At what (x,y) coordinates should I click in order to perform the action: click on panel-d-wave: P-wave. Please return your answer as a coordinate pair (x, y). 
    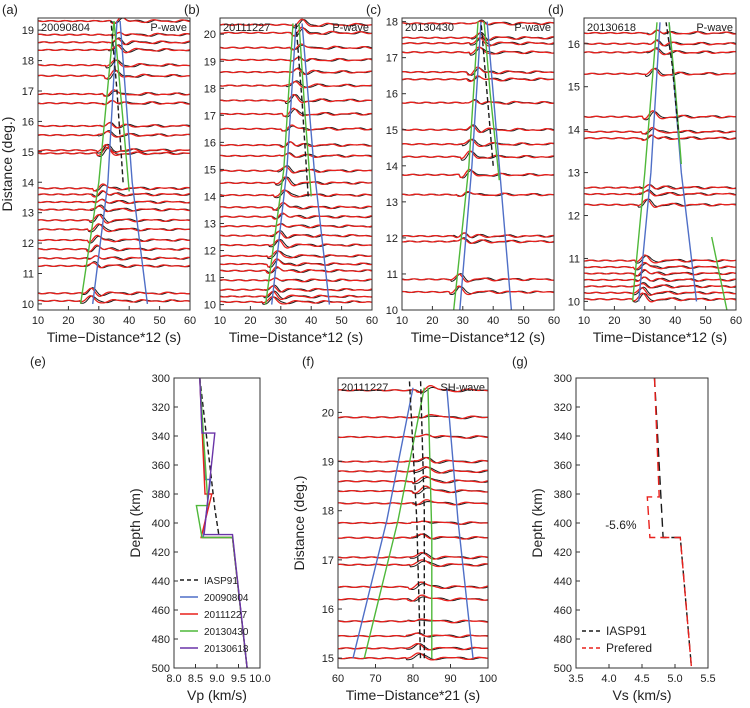
    Looking at the image, I should click on (714, 28).